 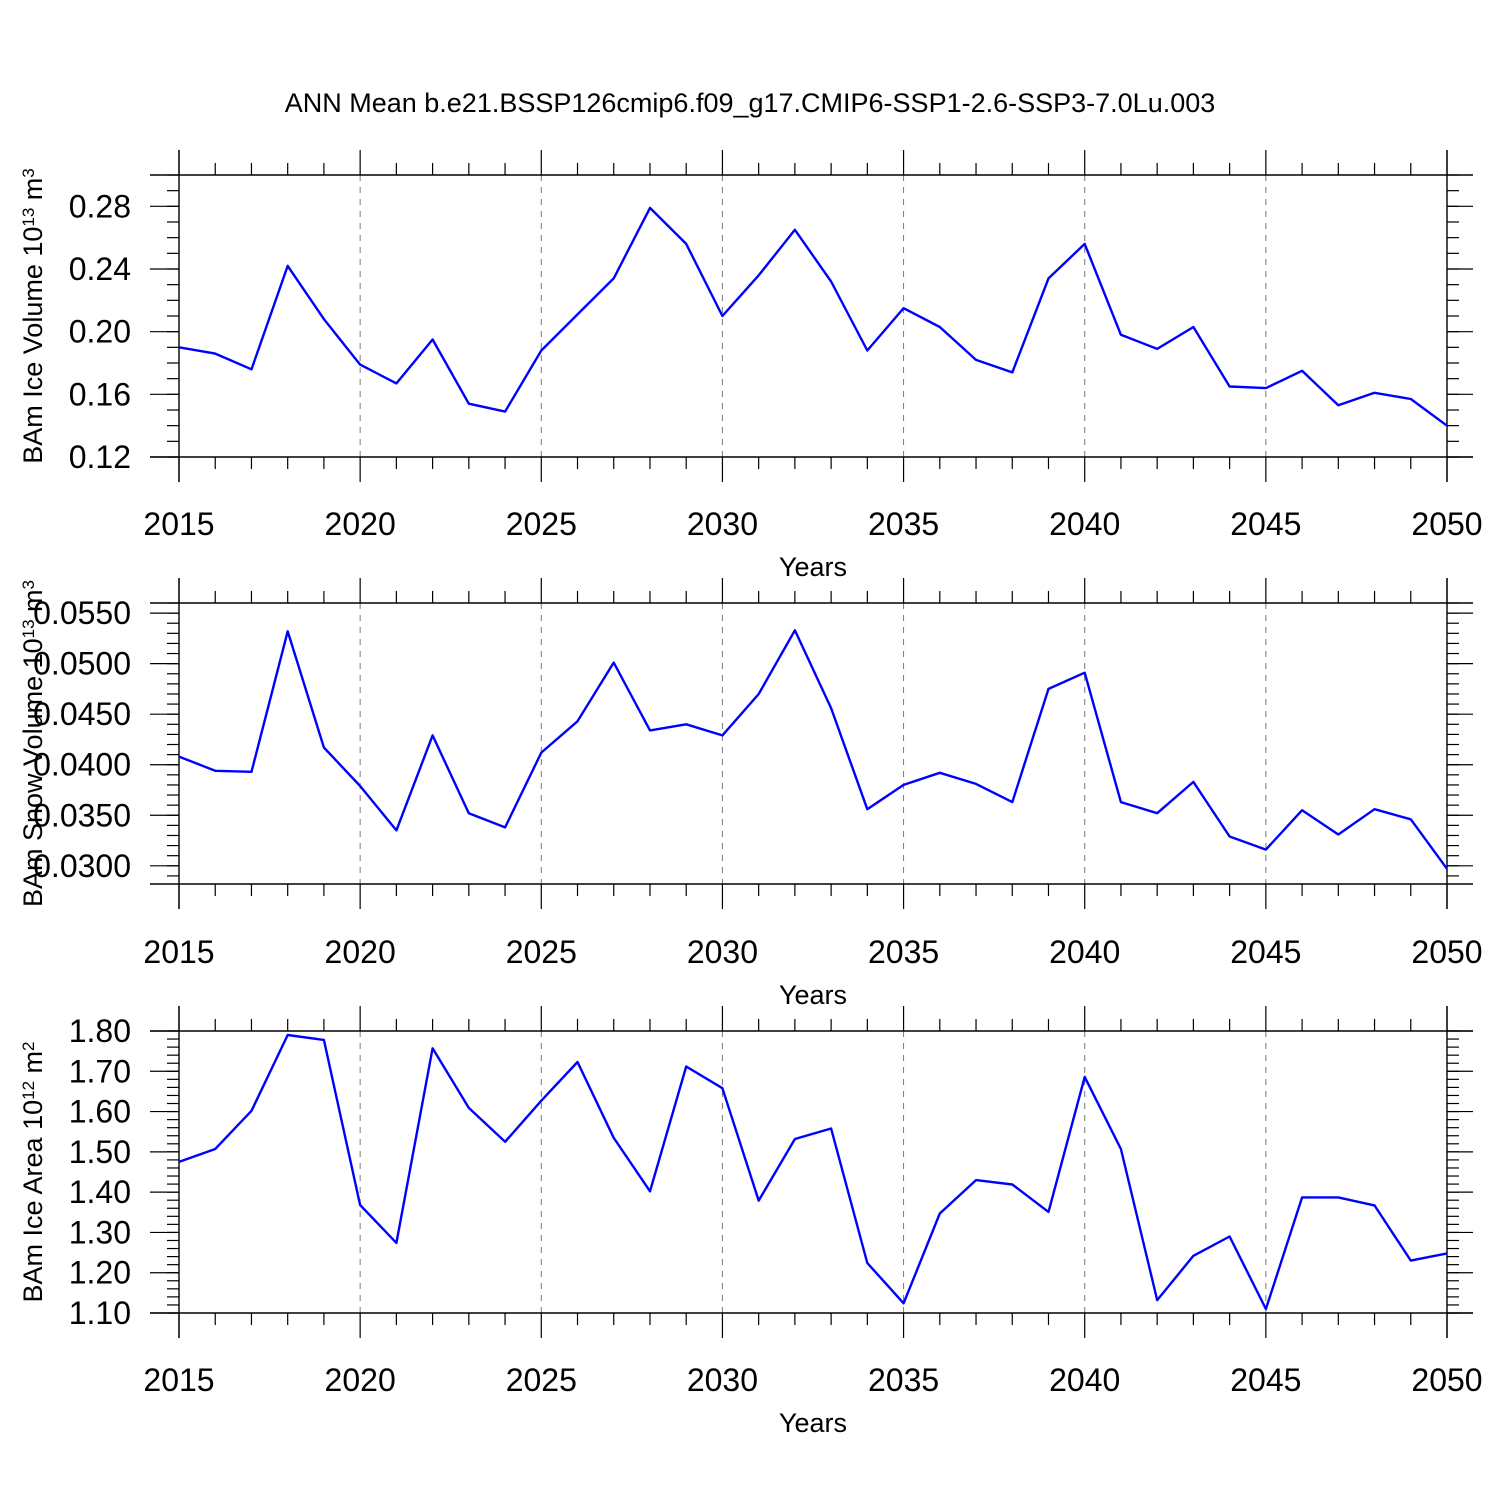 I want to click on y-axis-title-superscript: 12, so click(x=28, y=1090).